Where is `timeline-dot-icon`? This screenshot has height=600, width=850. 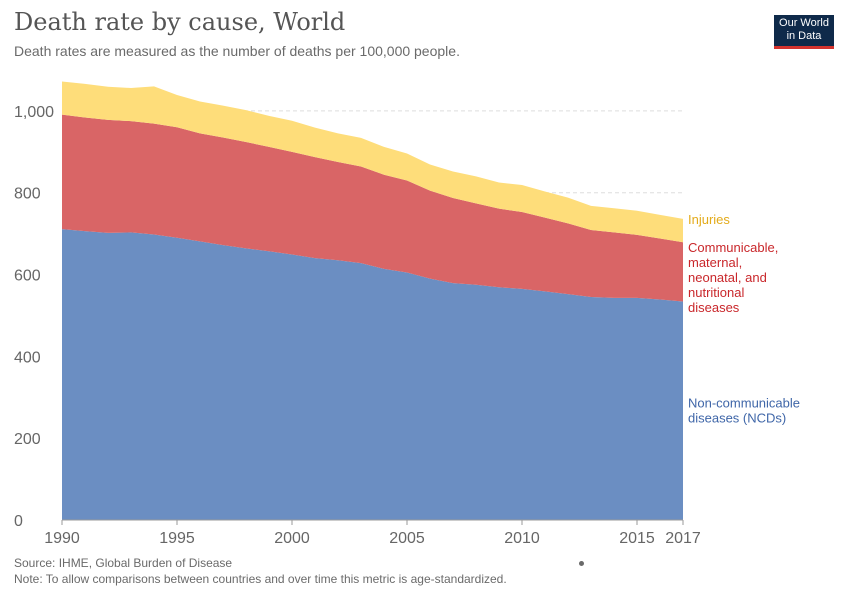 timeline-dot-icon is located at coordinates (581, 563).